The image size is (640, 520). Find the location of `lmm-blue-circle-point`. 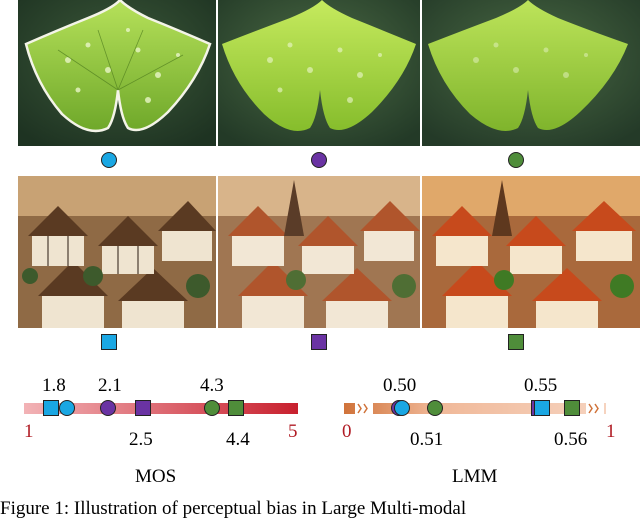

lmm-blue-circle-point is located at coordinates (402, 408).